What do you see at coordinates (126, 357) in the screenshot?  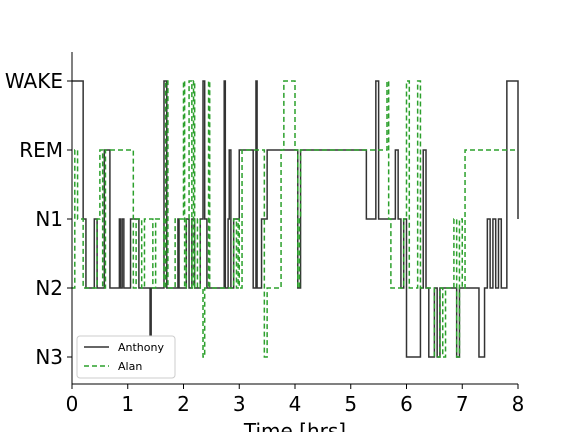 I see `legend: Anthony Alan` at bounding box center [126, 357].